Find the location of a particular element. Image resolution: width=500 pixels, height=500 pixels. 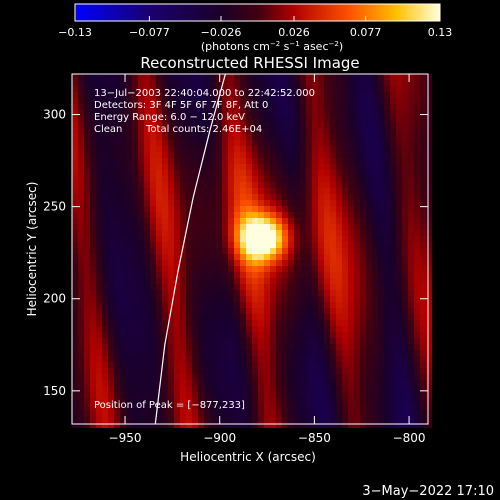

colorbar-ticks: −0.13 −0.077 −0.026 0.026 0.077 0.13 is located at coordinates (255, 27).